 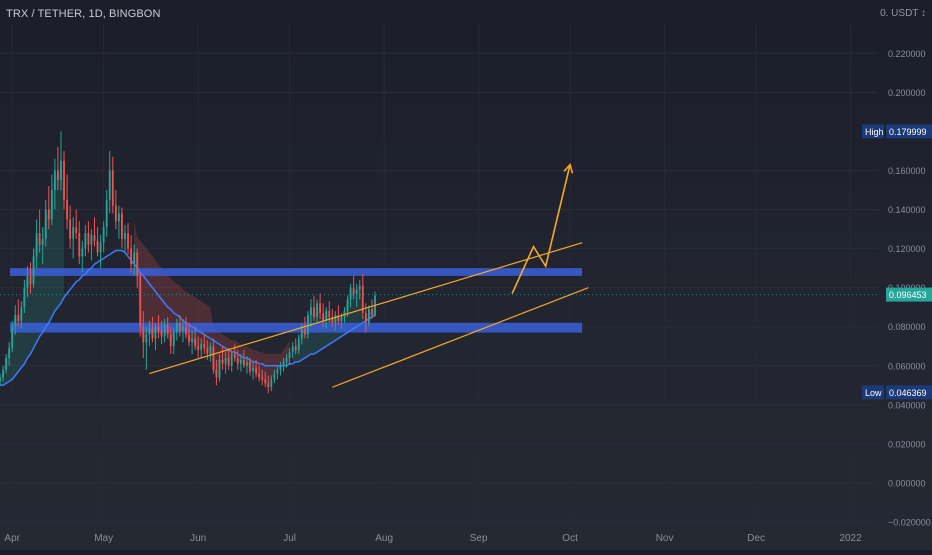 I want to click on price-tick-label: 0.080000, so click(x=907, y=327).